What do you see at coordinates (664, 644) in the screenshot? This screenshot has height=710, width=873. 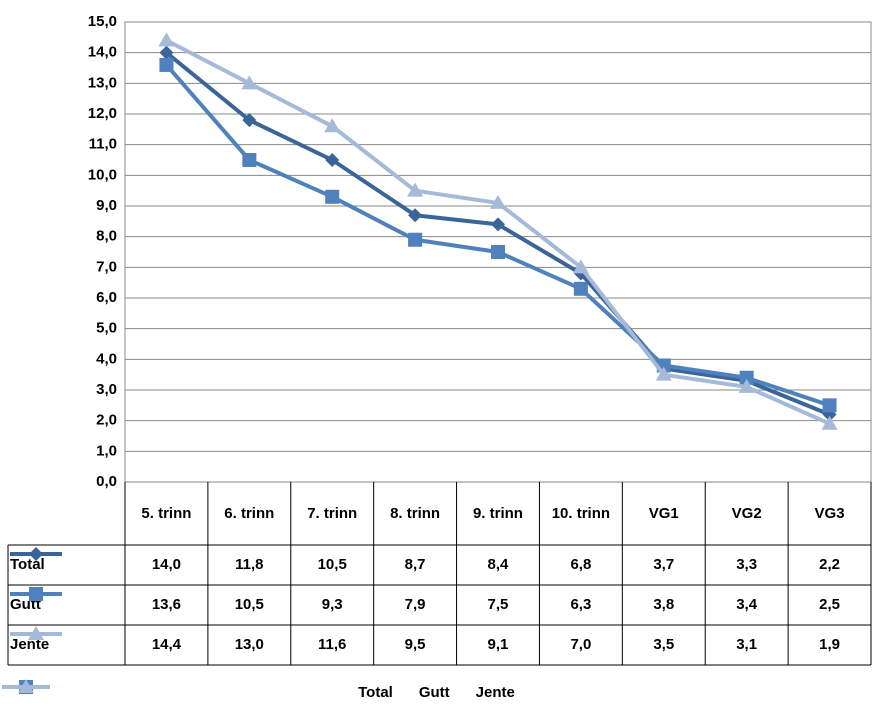 I see `table-value: 3,5` at bounding box center [664, 644].